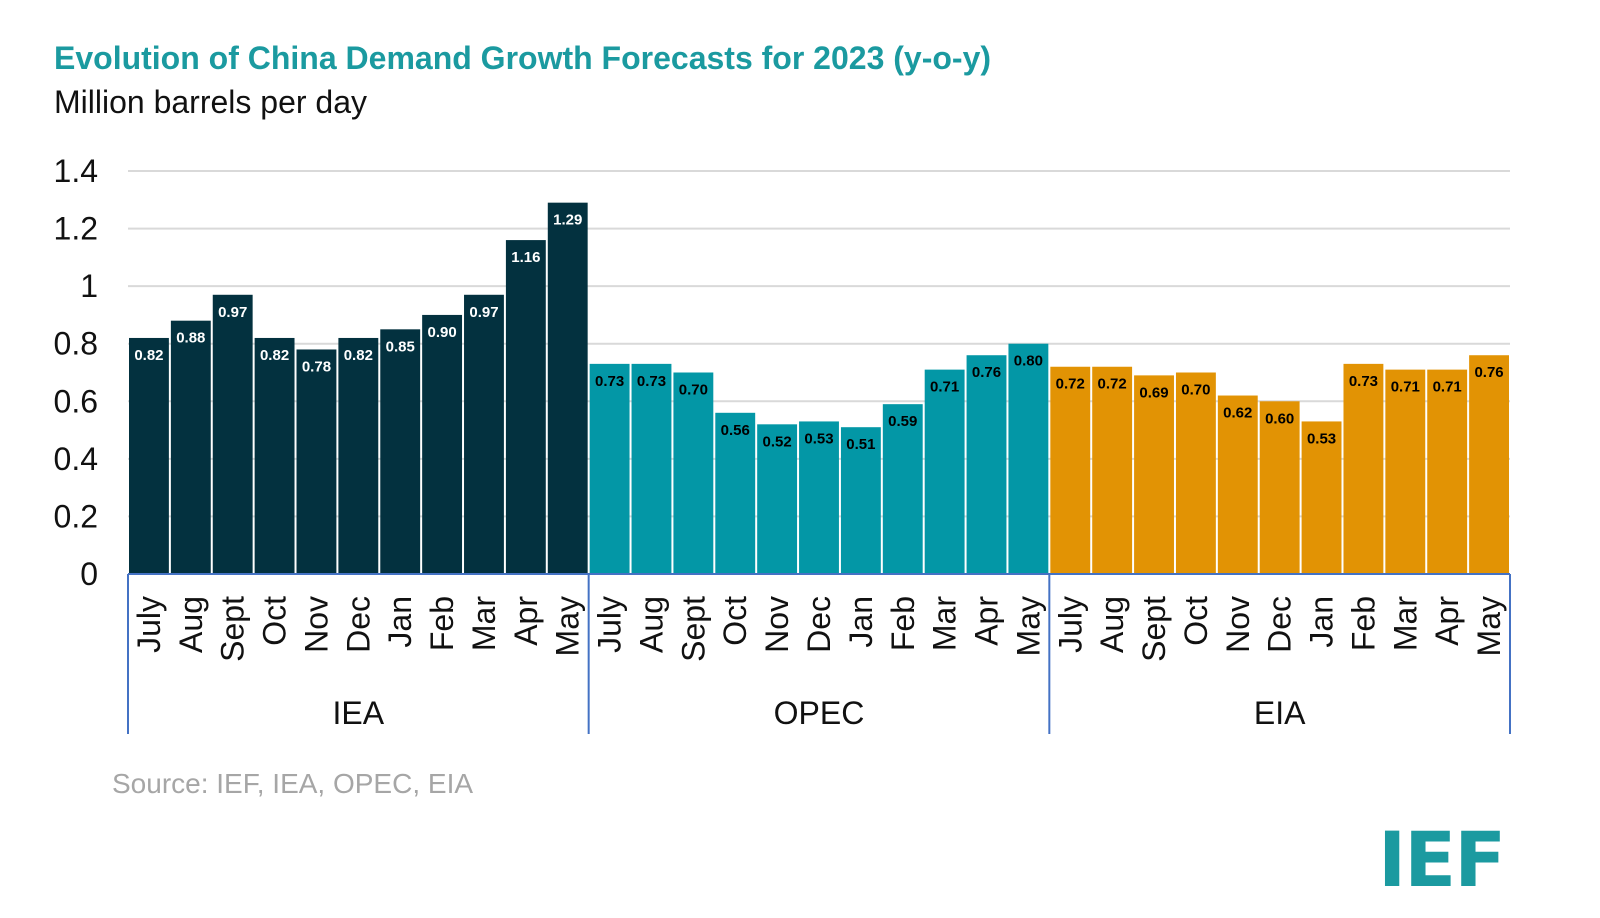 The width and height of the screenshot is (1600, 918). Describe the element at coordinates (190, 338) in the screenshot. I see `data-label: 0.88` at that location.